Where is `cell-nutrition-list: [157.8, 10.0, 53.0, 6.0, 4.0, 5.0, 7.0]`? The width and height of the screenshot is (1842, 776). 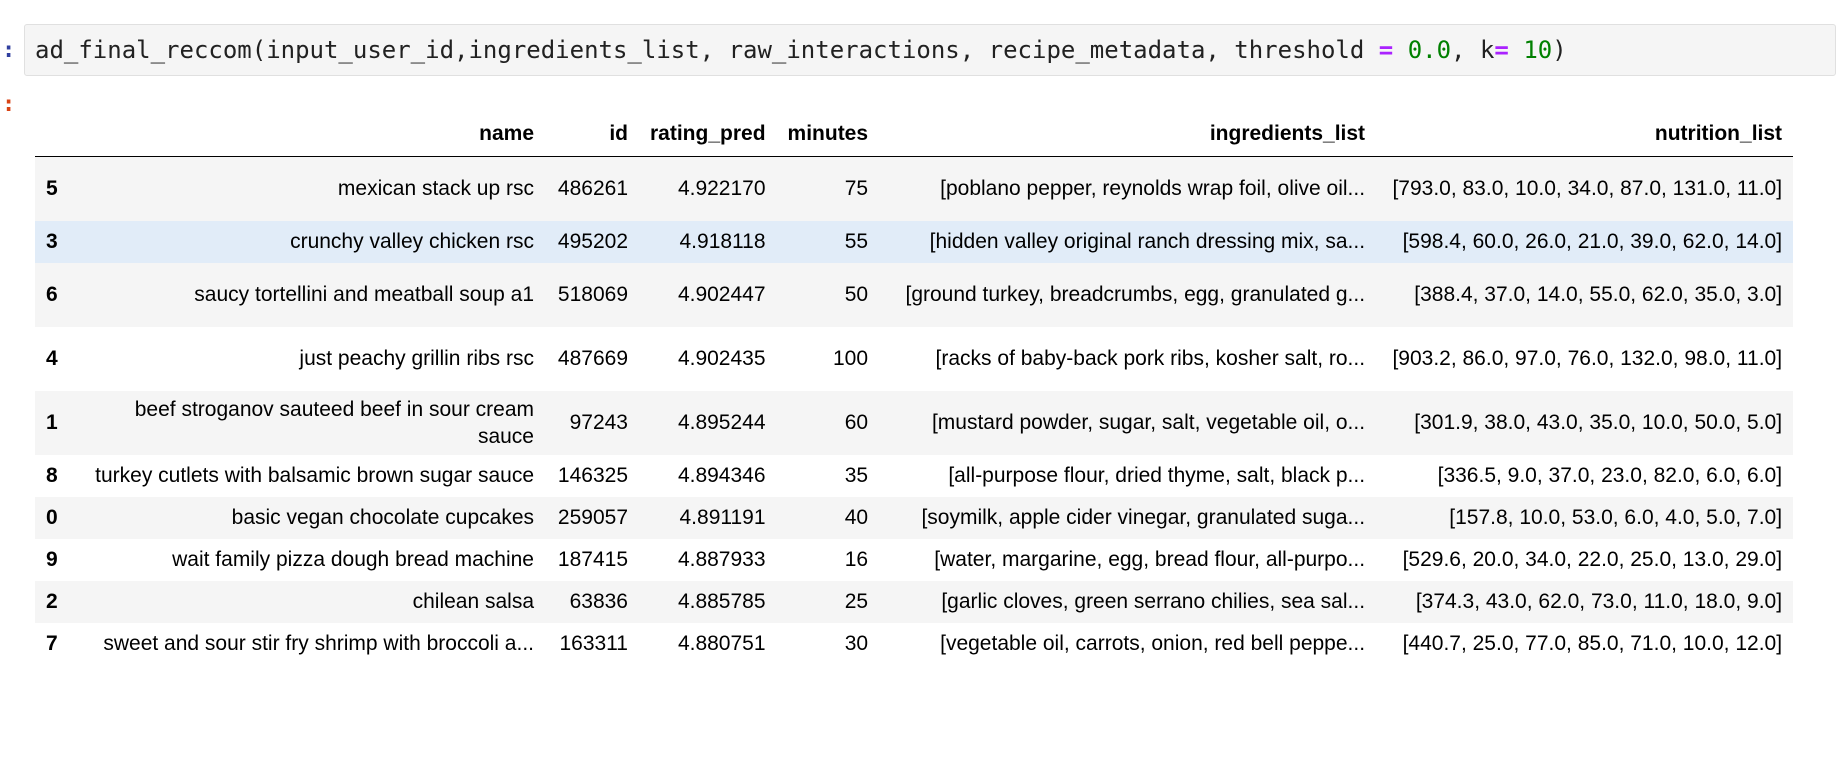 cell-nutrition-list: [157.8, 10.0, 53.0, 6.0, 4.0, 5.0, 7.0] is located at coordinates (1616, 517).